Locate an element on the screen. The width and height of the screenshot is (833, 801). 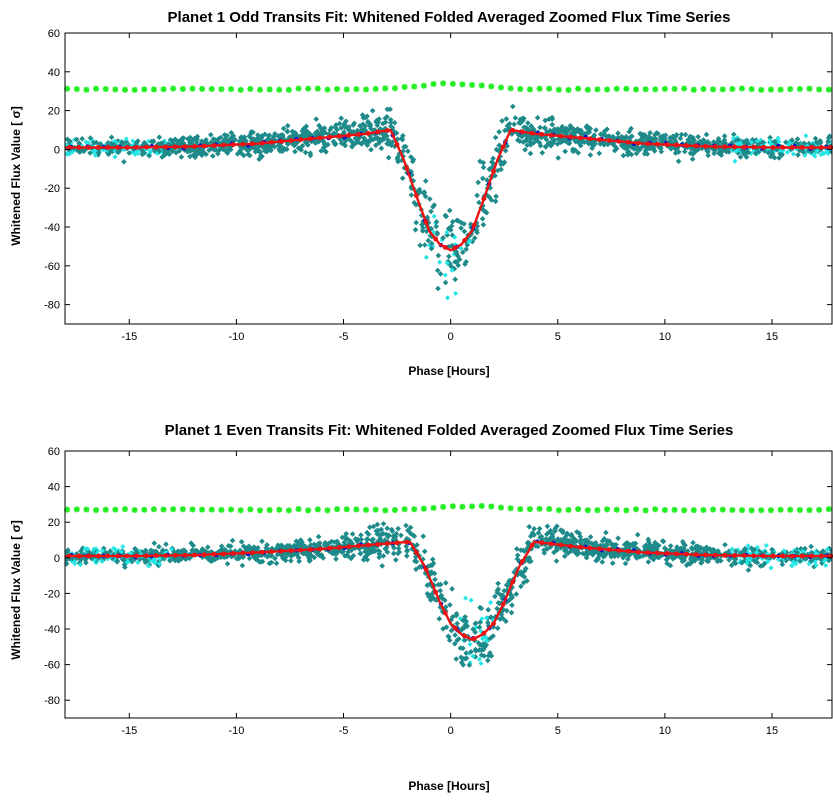
x-tick-label: -5 is located at coordinates (344, 337).